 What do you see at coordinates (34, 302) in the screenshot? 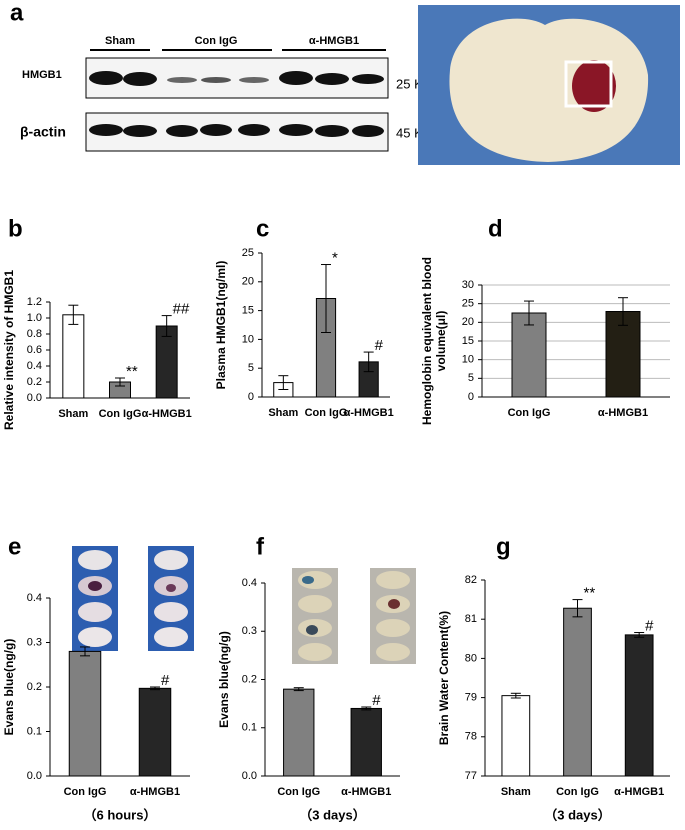
I see `y-tick-label: 1.2` at bounding box center [34, 302].